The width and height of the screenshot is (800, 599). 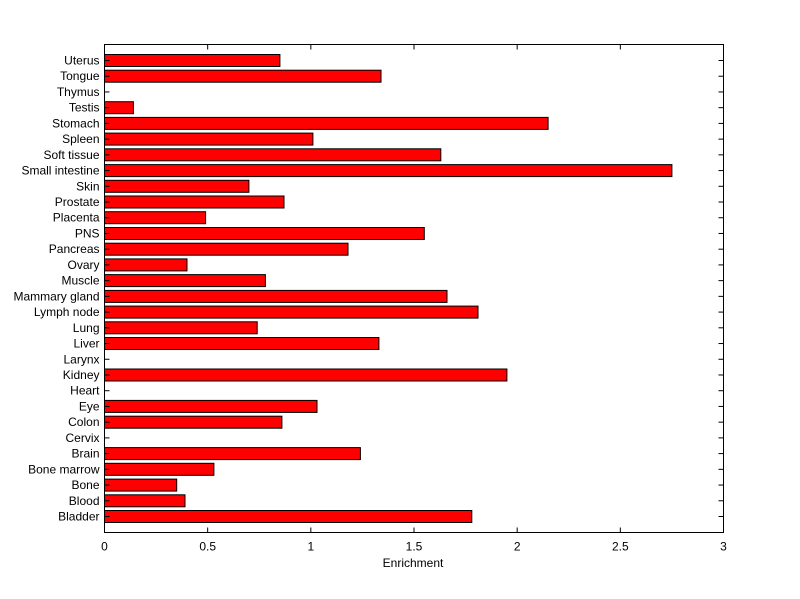 I want to click on y-tick-label-muscle: Muscle, so click(x=80, y=281).